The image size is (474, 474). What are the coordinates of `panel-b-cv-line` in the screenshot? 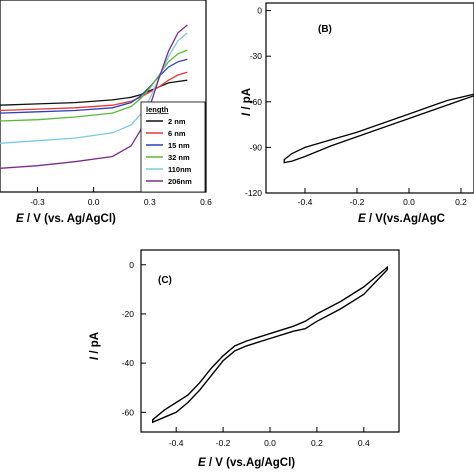 It's located at (378, 128).